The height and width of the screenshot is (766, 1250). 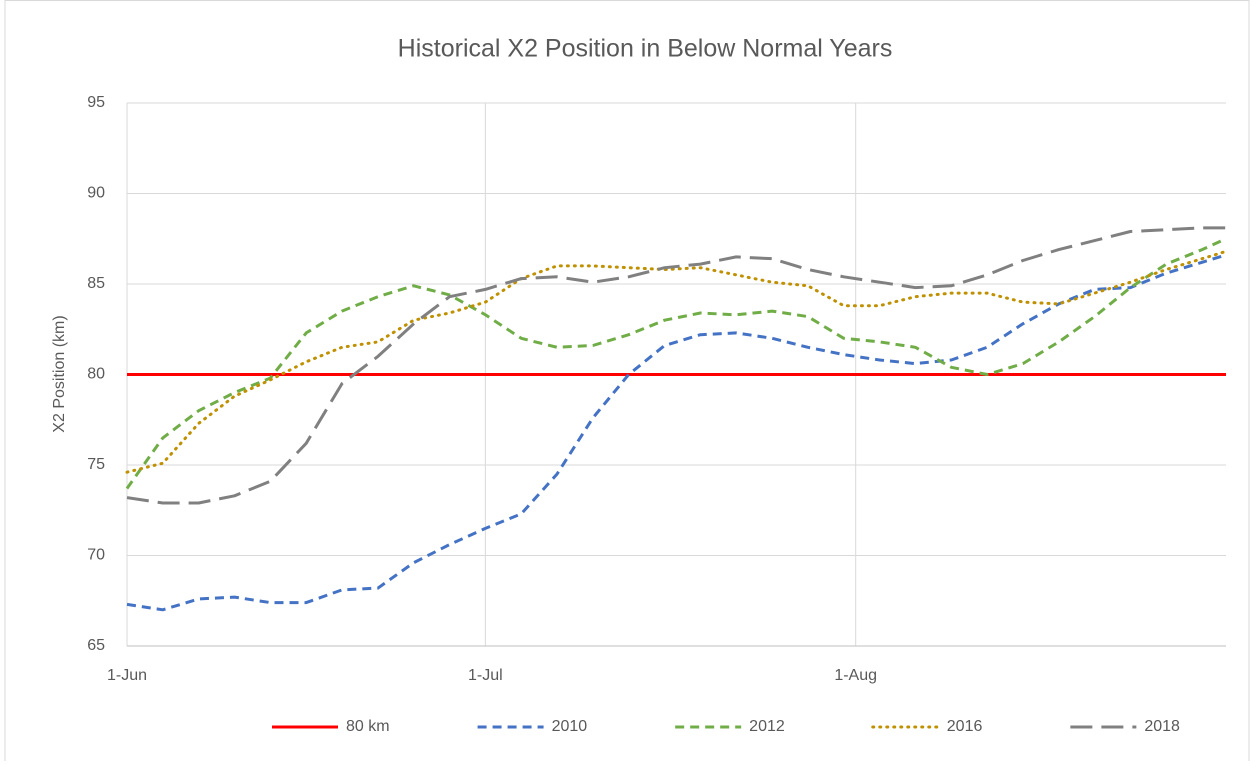 What do you see at coordinates (96, 645) in the screenshot?
I see `y-tick-label: 65` at bounding box center [96, 645].